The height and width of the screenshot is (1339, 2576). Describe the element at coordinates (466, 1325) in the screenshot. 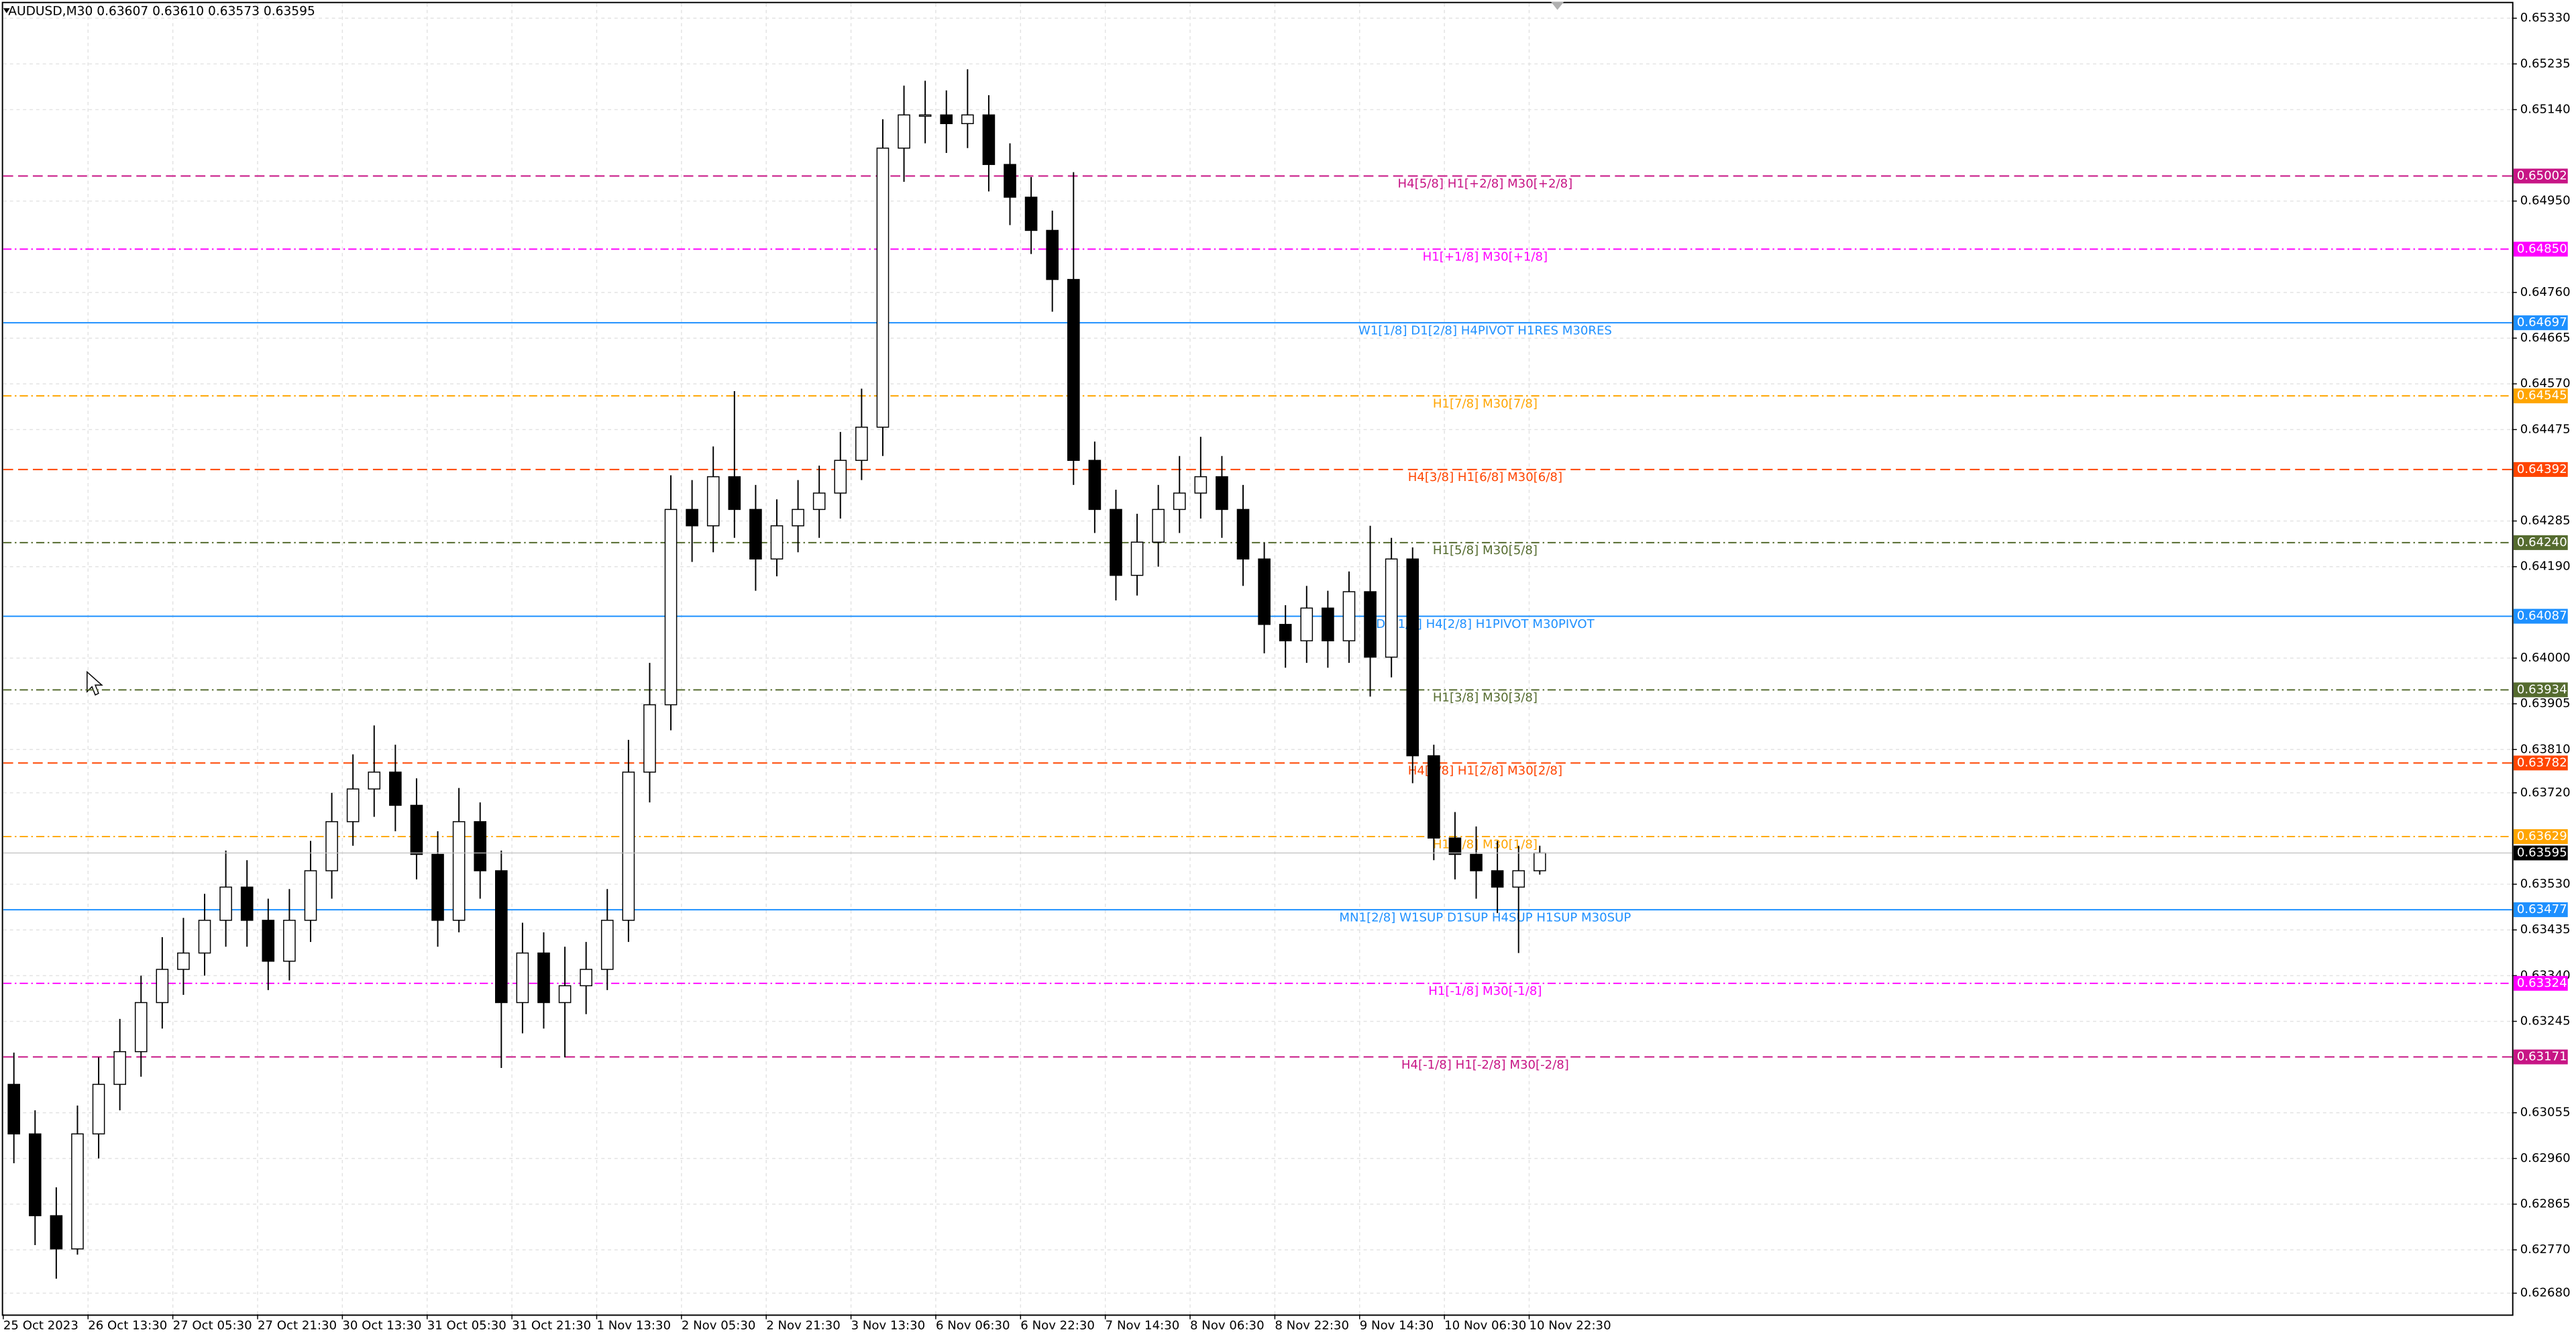

I see `x-tick-label: 31 Oct 05:30` at that location.